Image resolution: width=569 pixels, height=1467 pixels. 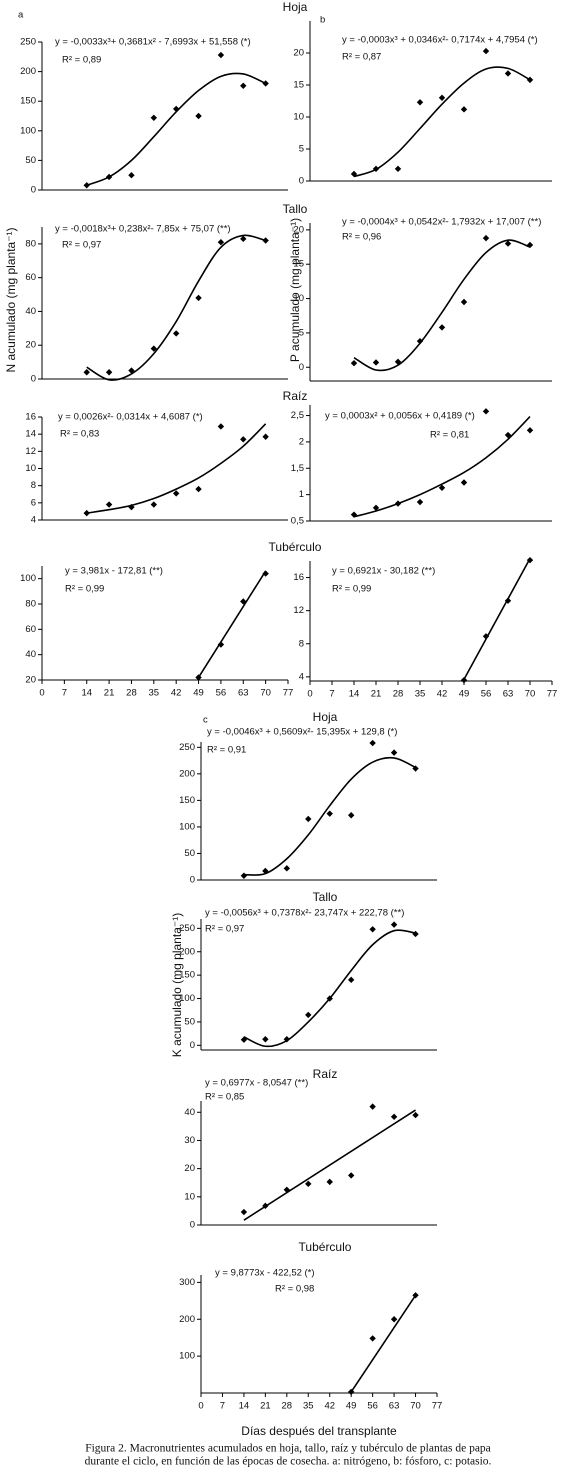 I want to click on r-squared: R² = 0,83, so click(x=79, y=434).